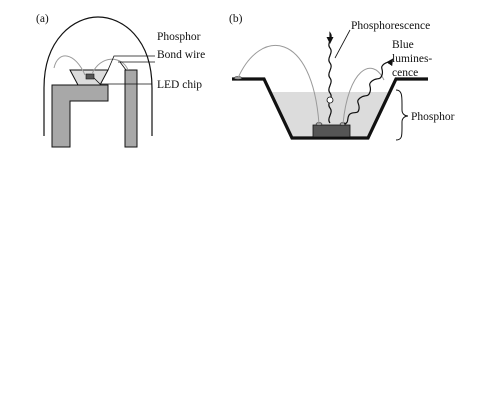 This screenshot has height=417, width=479. I want to click on label-phosphorescence: Phosphorescence, so click(390, 26).